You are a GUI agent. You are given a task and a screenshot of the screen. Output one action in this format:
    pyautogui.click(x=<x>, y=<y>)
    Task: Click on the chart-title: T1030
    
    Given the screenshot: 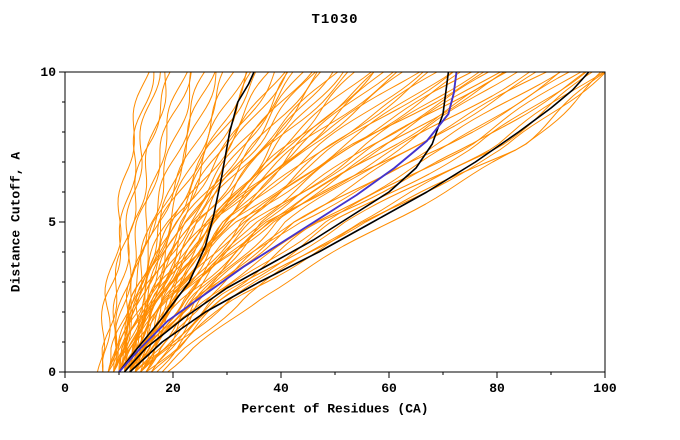 What is the action you would take?
    pyautogui.click(x=335, y=20)
    